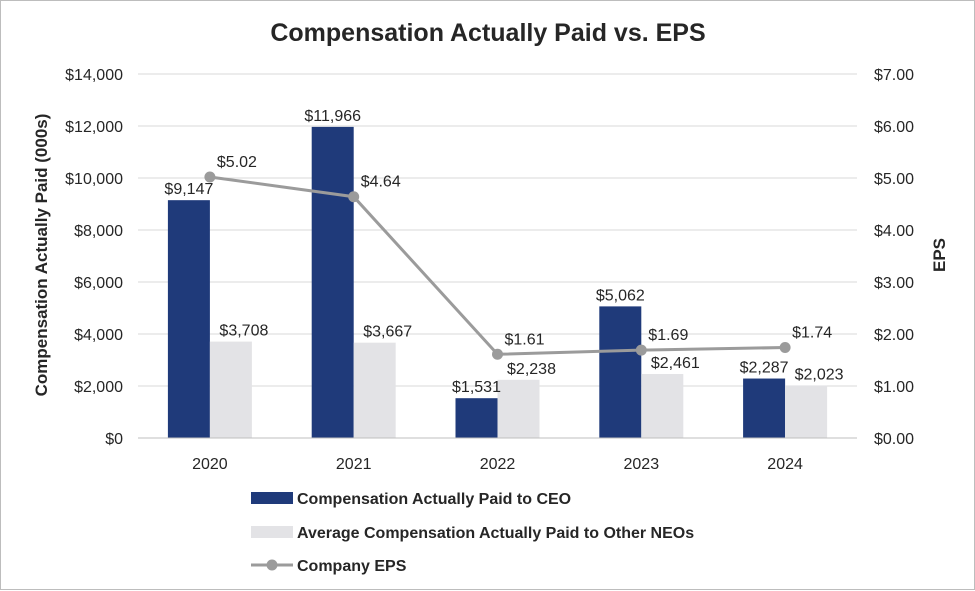  I want to click on data-label-ceo: $5,062, so click(620, 295).